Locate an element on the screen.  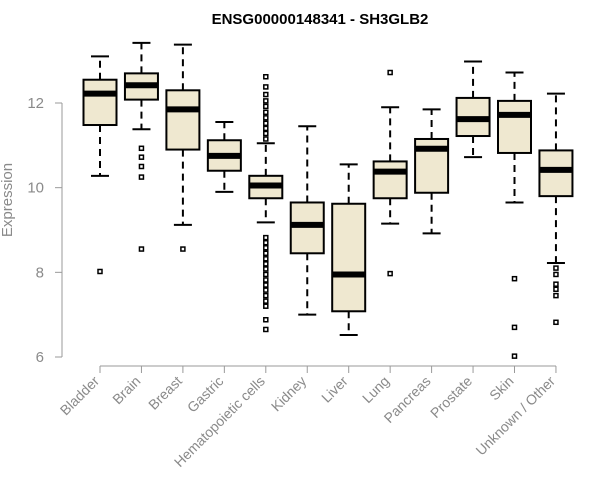
box-brain is located at coordinates (141, 146).